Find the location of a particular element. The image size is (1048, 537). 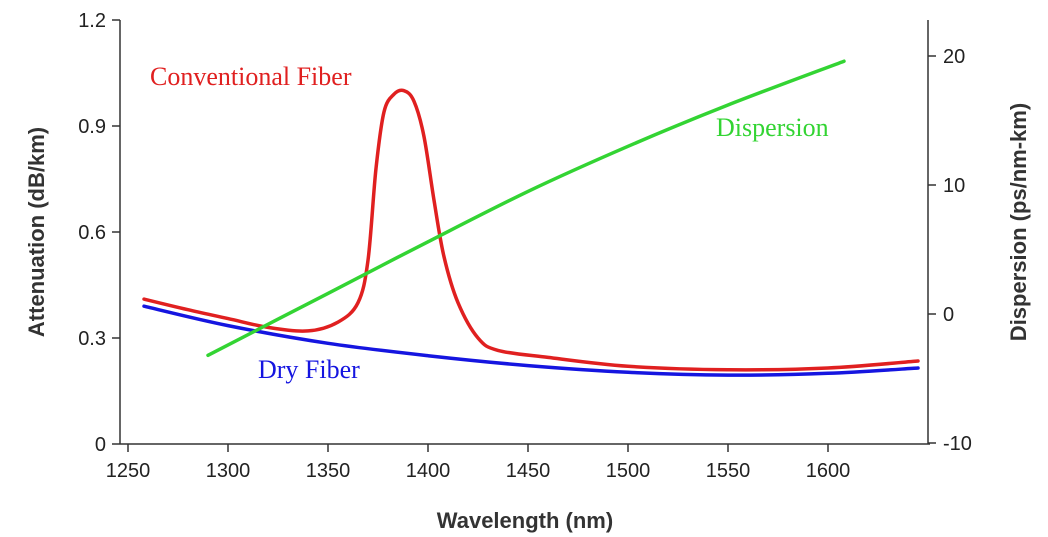

y-axis-left-title: Attenuation (dB/km) is located at coordinates (36, 232).